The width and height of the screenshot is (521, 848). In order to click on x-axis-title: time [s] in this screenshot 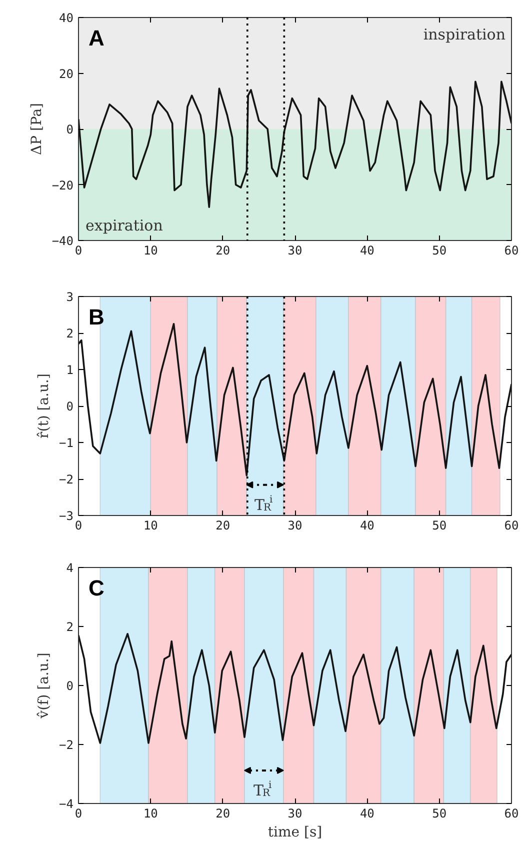, I will do `click(295, 832)`.